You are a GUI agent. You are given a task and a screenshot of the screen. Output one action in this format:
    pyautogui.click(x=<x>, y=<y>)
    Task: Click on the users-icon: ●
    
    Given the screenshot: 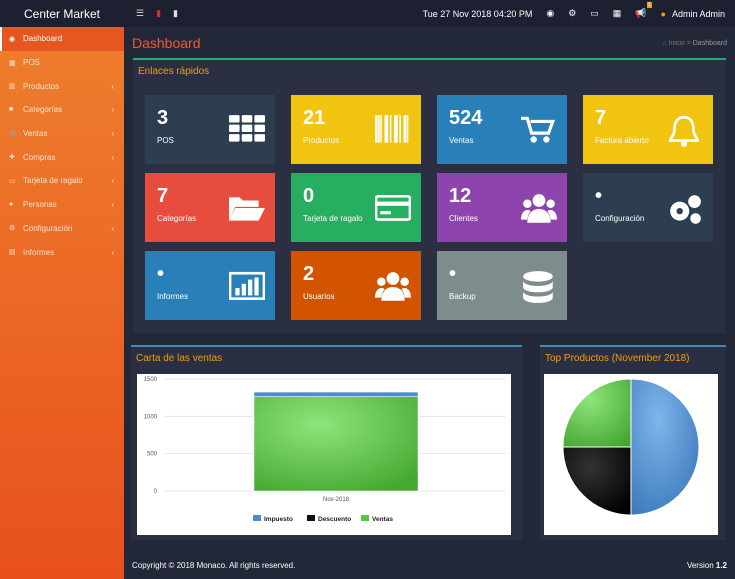 What is the action you would take?
    pyautogui.click(x=11, y=205)
    